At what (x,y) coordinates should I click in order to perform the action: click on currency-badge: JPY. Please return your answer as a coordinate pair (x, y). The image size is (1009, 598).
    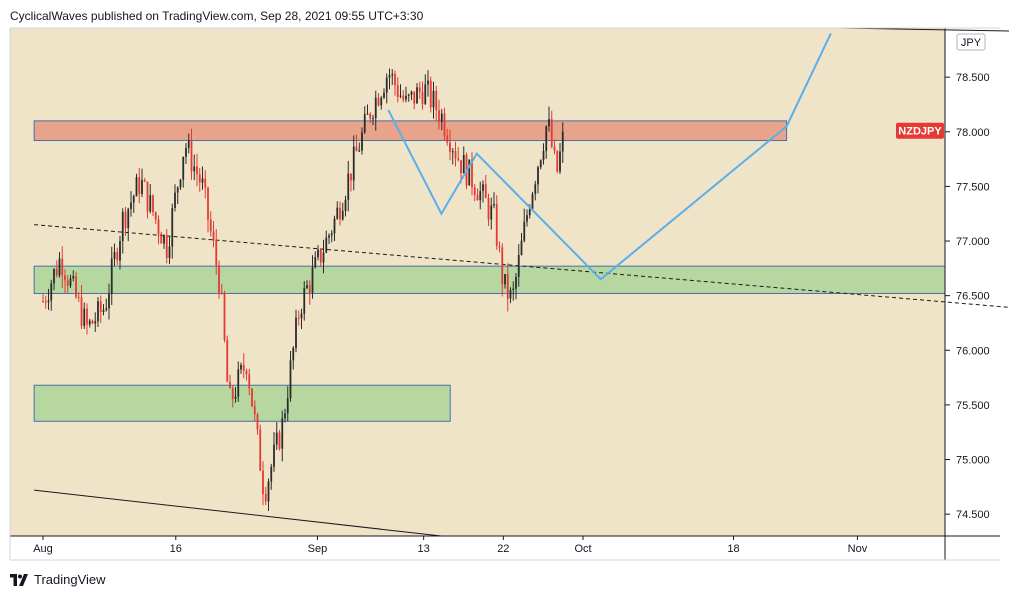
    Looking at the image, I should click on (971, 42).